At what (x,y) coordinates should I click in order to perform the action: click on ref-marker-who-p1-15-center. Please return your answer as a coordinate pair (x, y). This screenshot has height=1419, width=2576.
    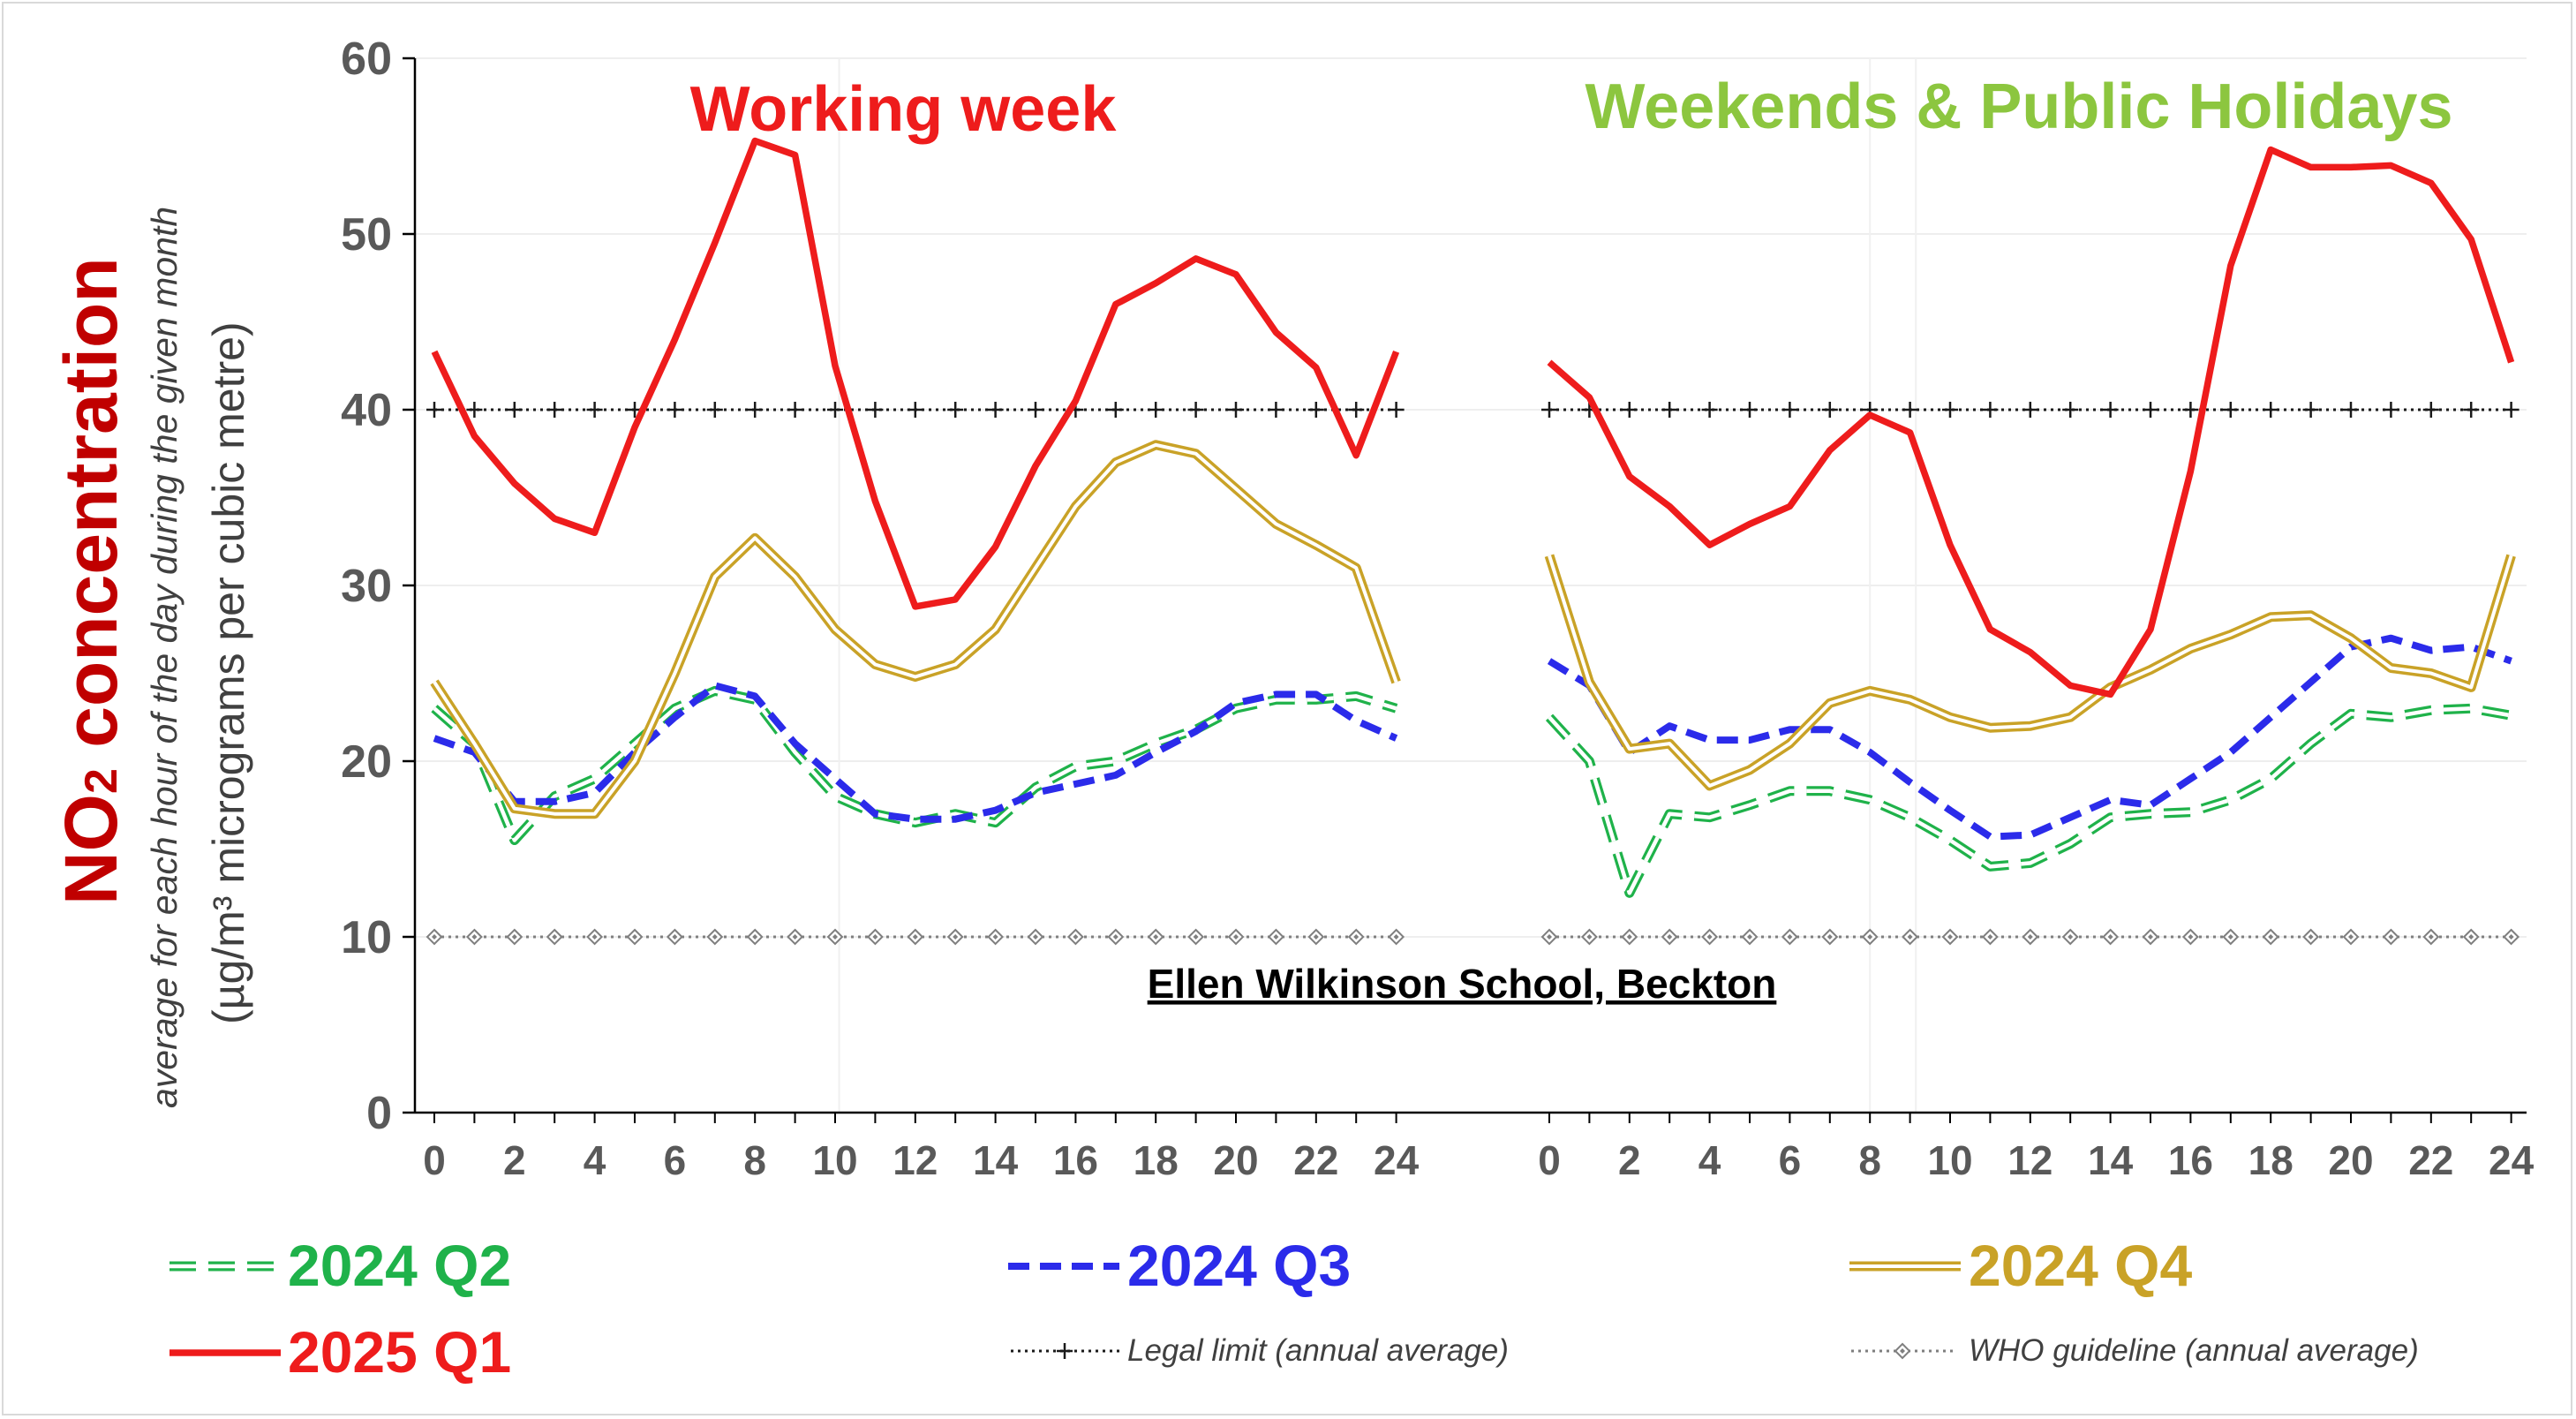
    Looking at the image, I should click on (1036, 937).